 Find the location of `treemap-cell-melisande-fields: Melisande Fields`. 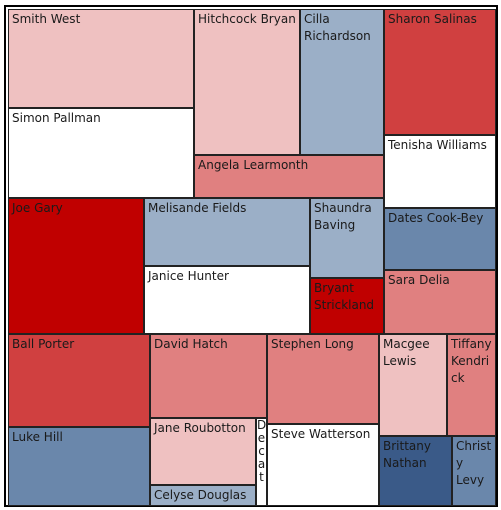

treemap-cell-melisande-fields: Melisande Fields is located at coordinates (227, 232).